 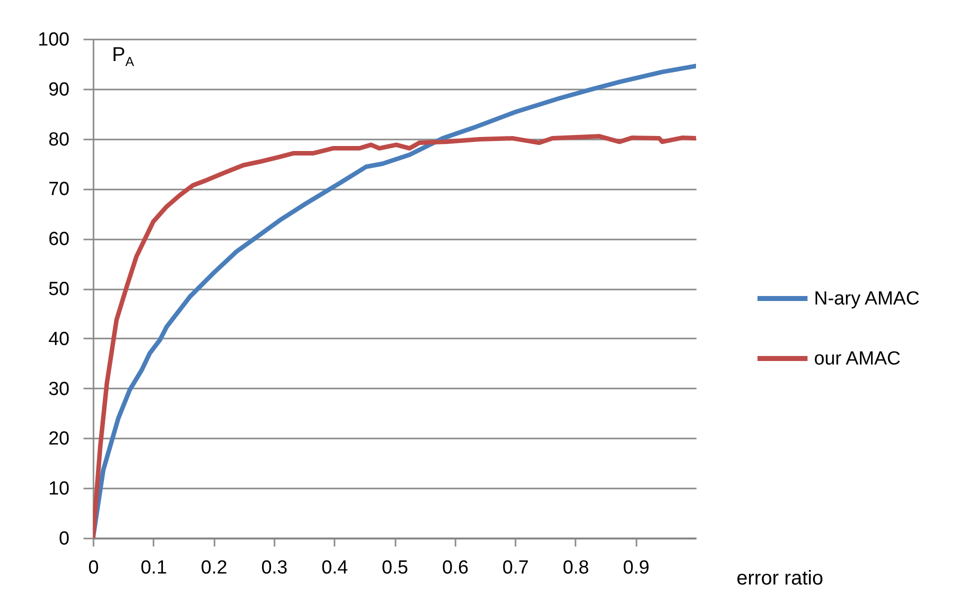 What do you see at coordinates (154, 568) in the screenshot?
I see `x-tick-label: 0.1` at bounding box center [154, 568].